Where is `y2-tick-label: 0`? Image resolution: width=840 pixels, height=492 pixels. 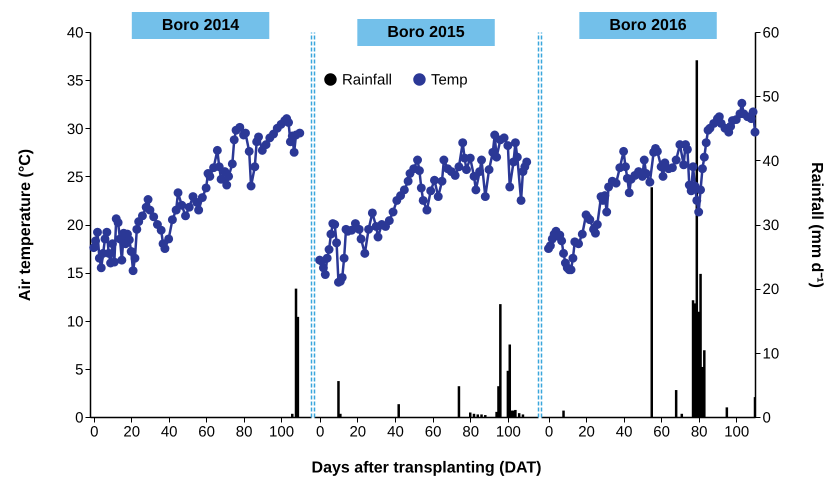 y2-tick-label: 0 is located at coordinates (766, 418).